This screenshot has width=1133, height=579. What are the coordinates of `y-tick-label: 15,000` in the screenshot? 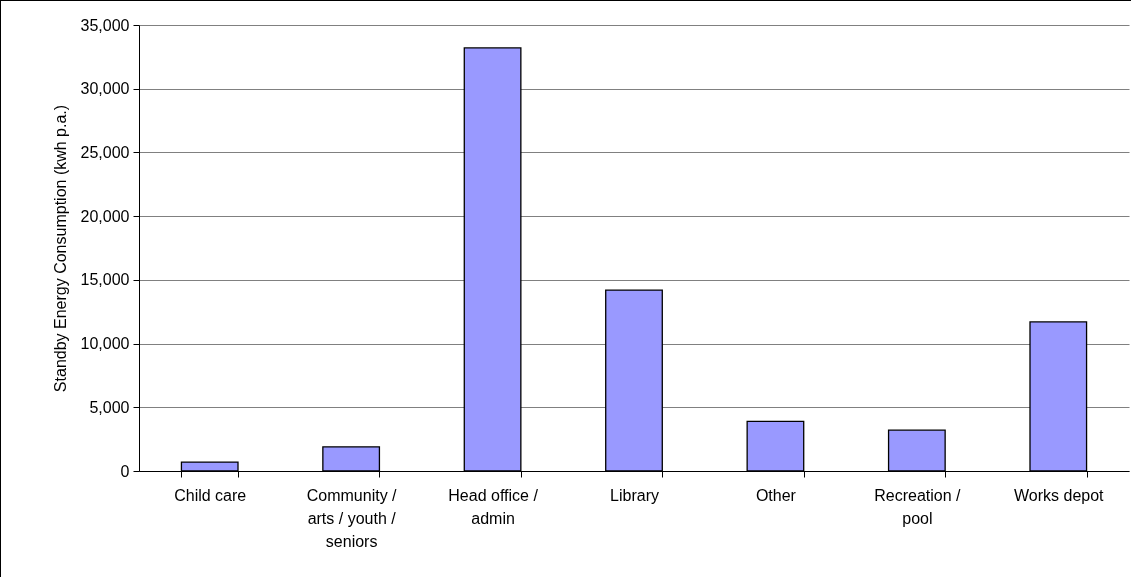 It's located at (105, 280).